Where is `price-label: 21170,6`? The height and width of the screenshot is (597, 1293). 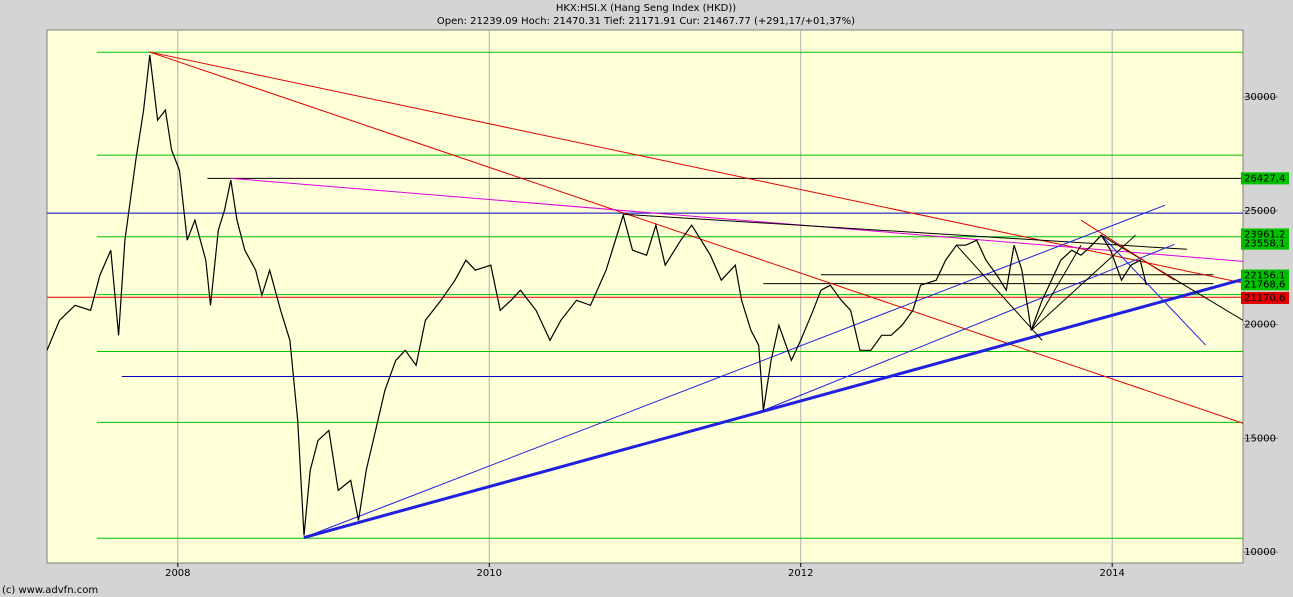 price-label: 21170,6 is located at coordinates (1264, 298).